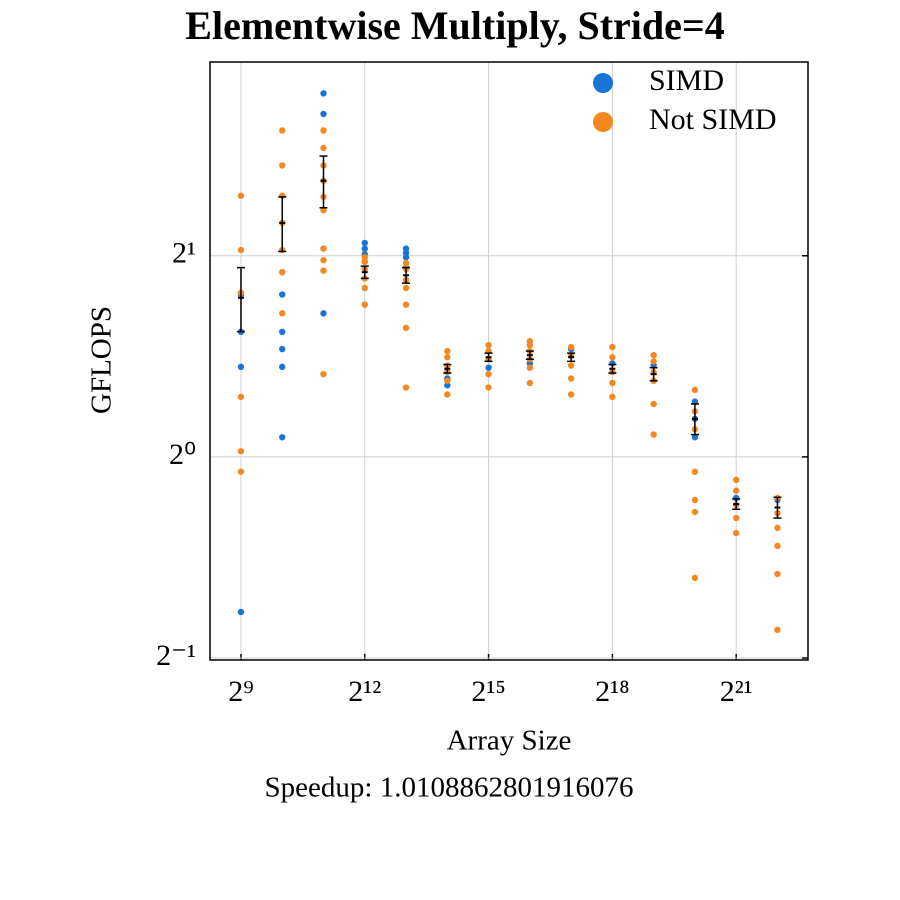 This screenshot has width=900, height=900. What do you see at coordinates (102, 360) in the screenshot?
I see `y-axis-label: GFLOPS` at bounding box center [102, 360].